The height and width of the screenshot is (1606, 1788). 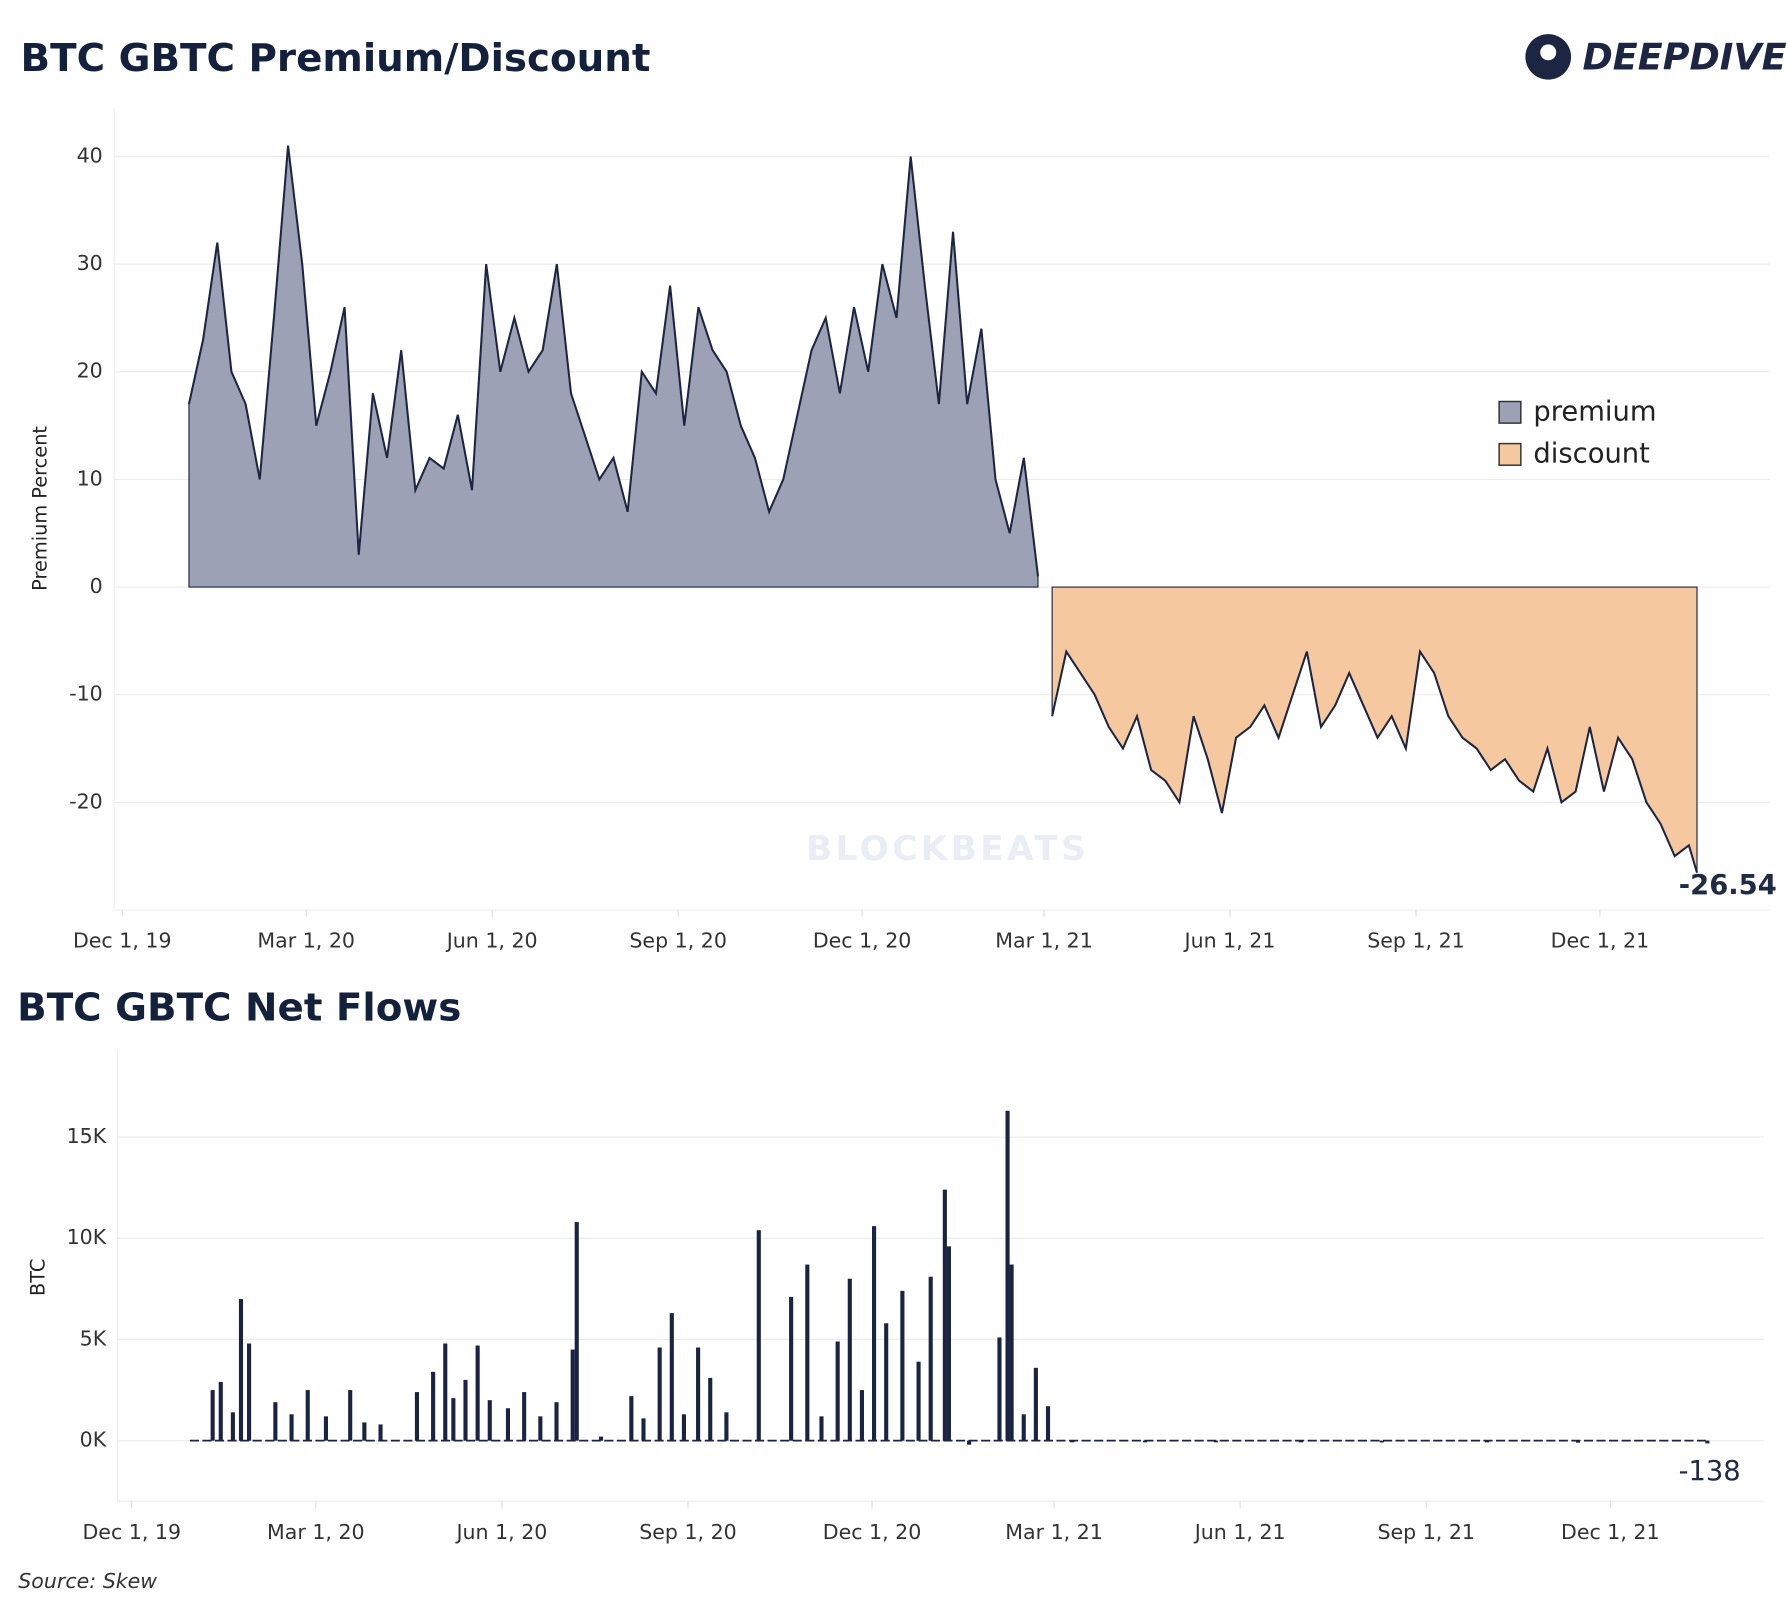 I want to click on area-fill, so click(x=613, y=366).